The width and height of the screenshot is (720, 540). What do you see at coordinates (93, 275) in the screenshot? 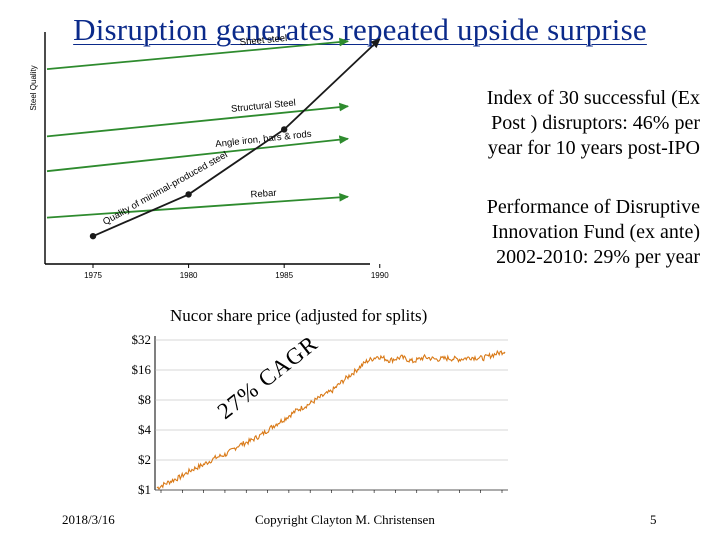
I see `x-tick-label: 1975` at bounding box center [93, 275].